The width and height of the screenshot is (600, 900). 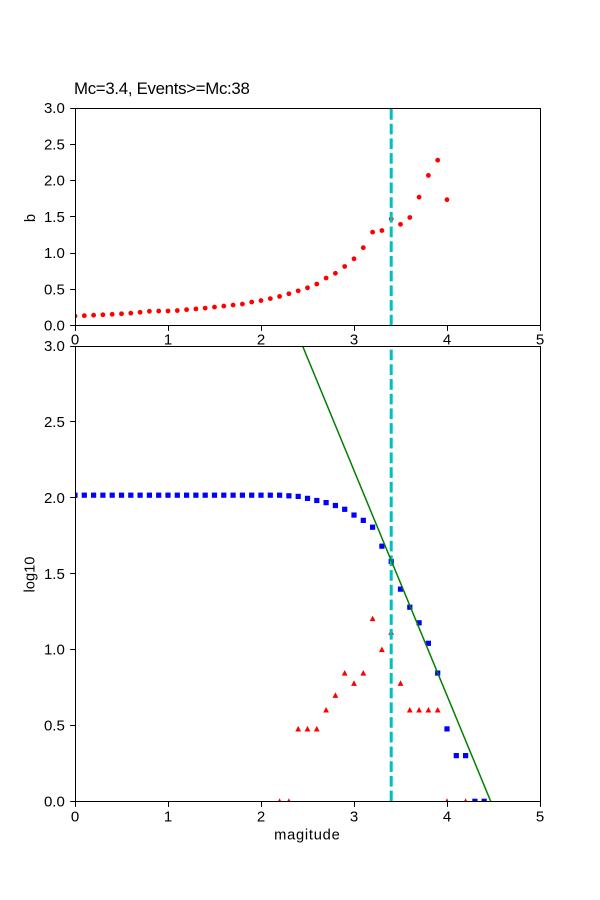 What do you see at coordinates (31, 575) in the screenshot?
I see `svg-text: log10` at bounding box center [31, 575].